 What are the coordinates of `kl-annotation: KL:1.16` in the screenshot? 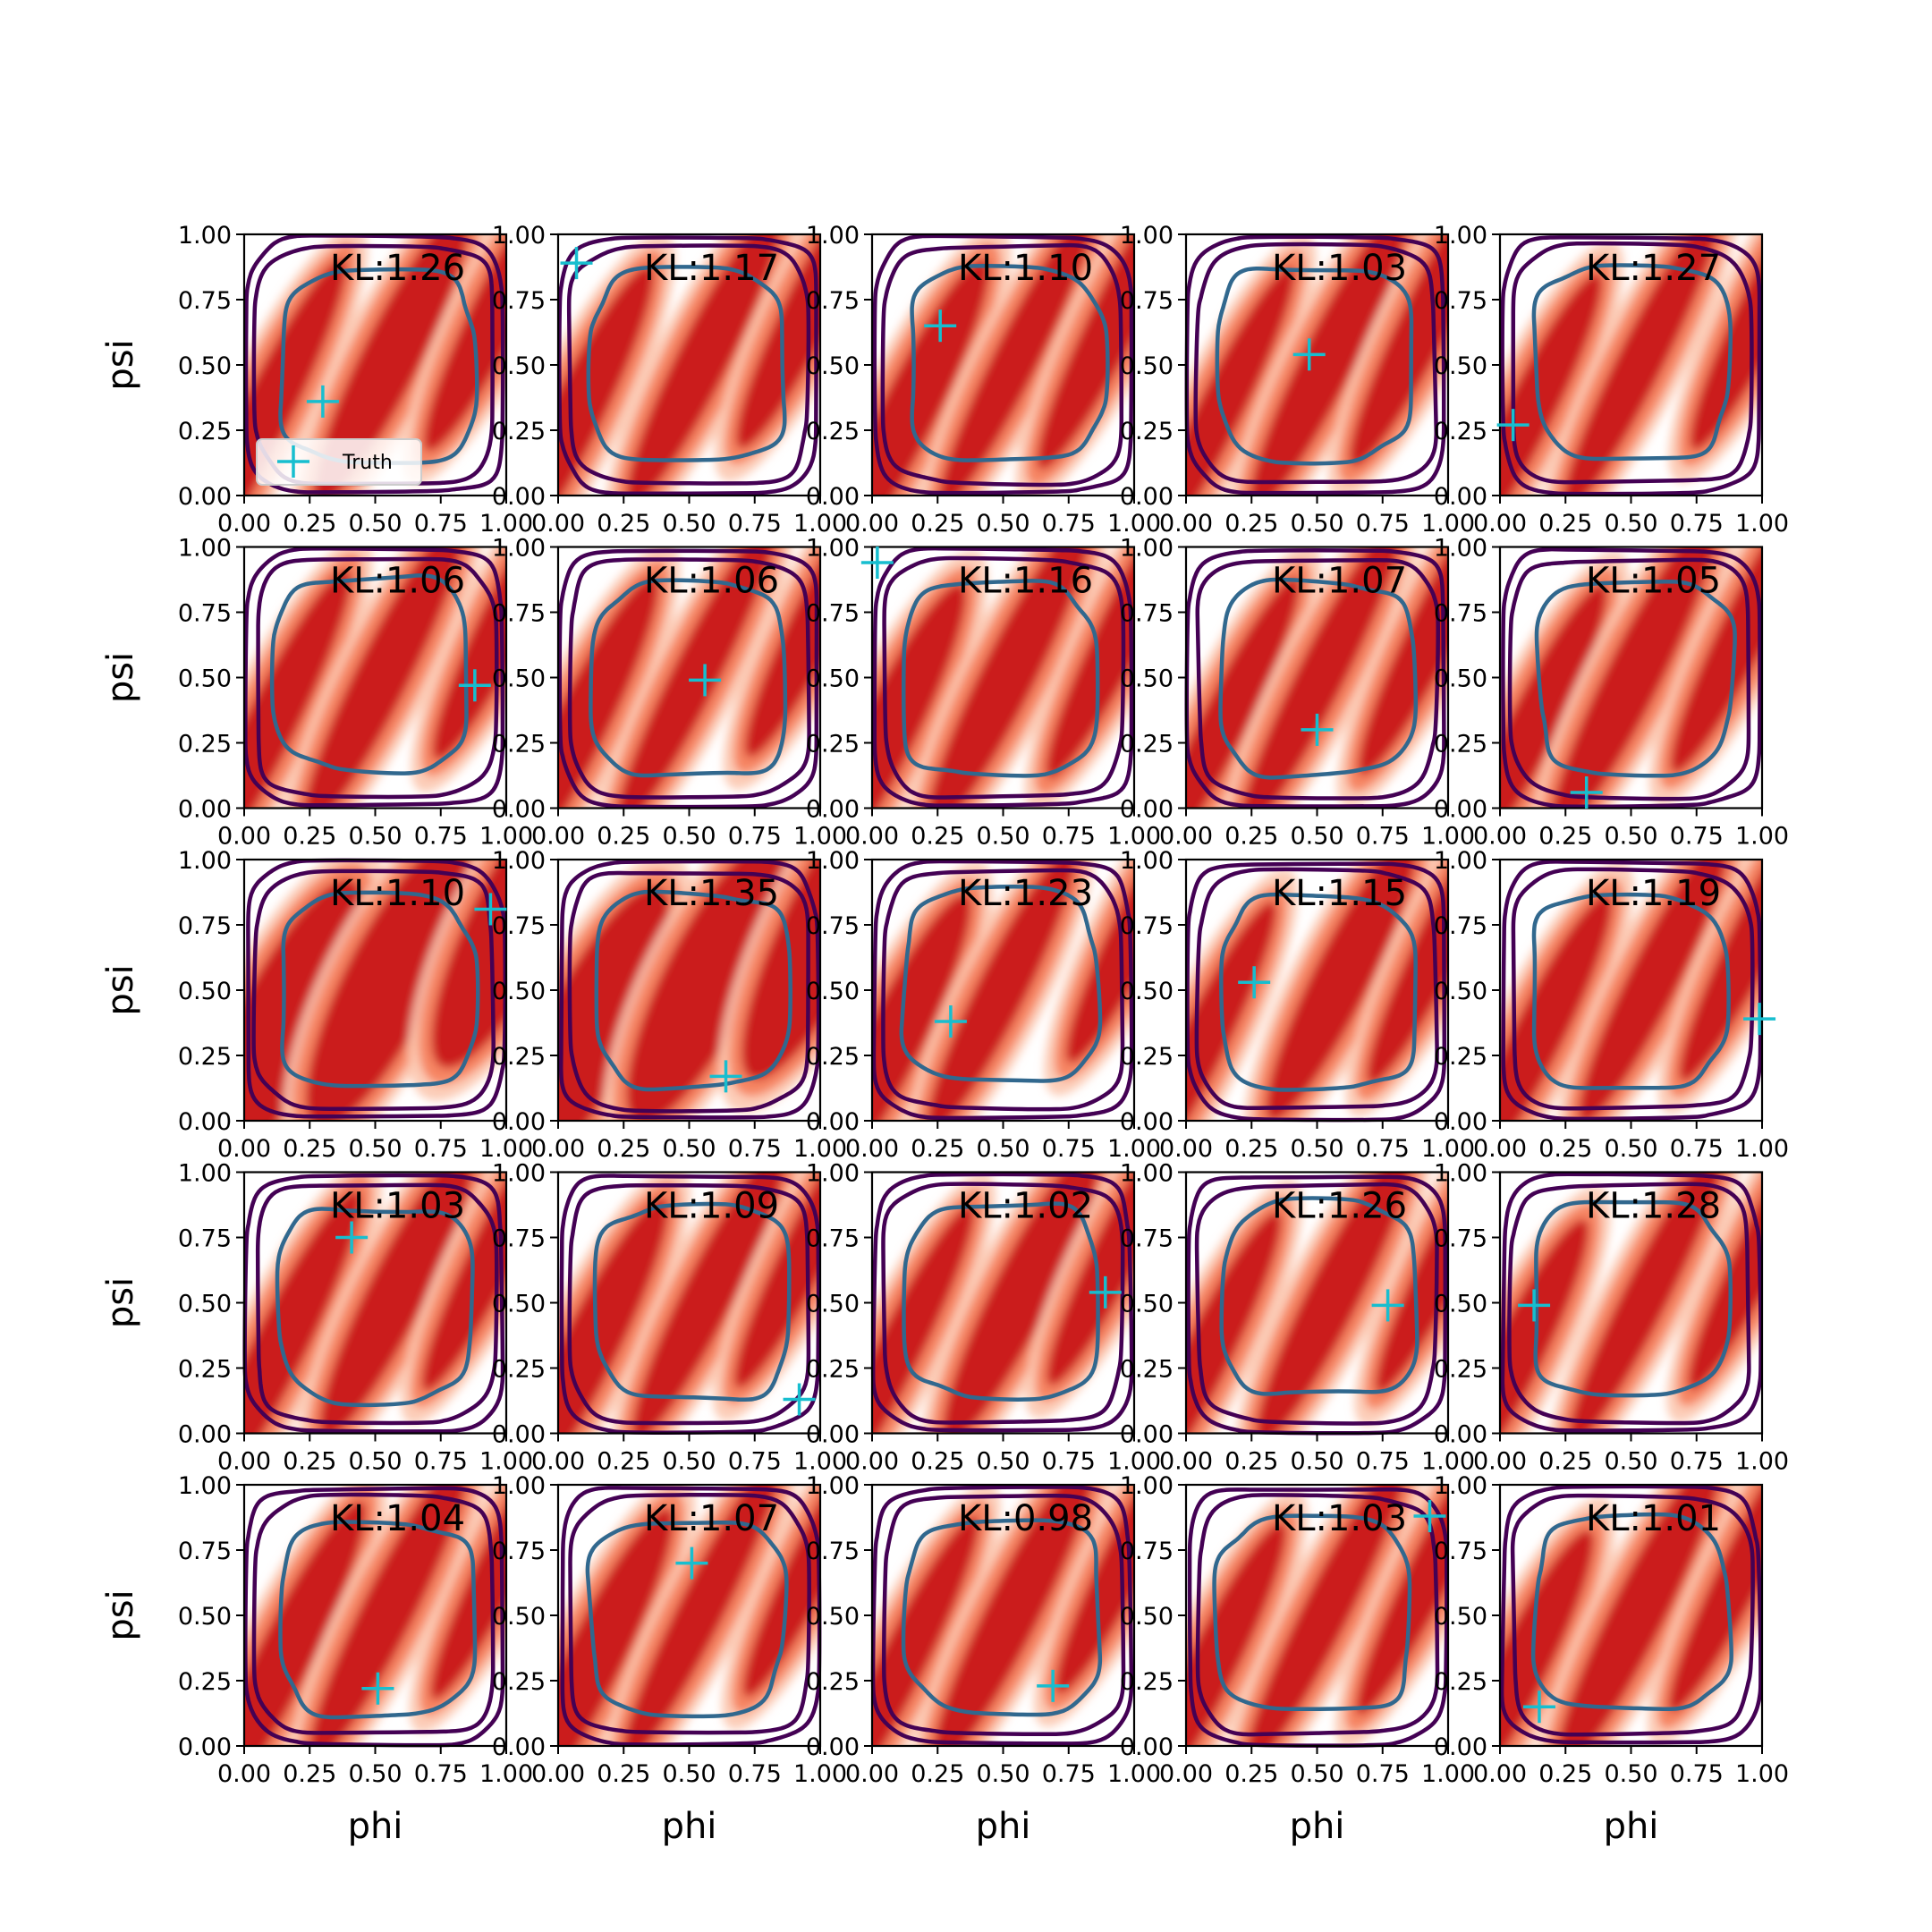 It's located at (1025, 581).